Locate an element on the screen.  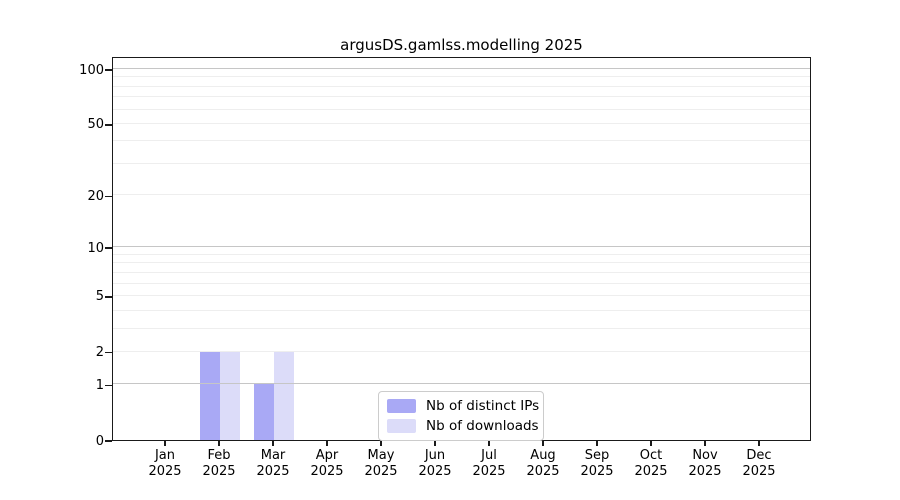
x-tick-month-jul: Jul is located at coordinates (489, 455).